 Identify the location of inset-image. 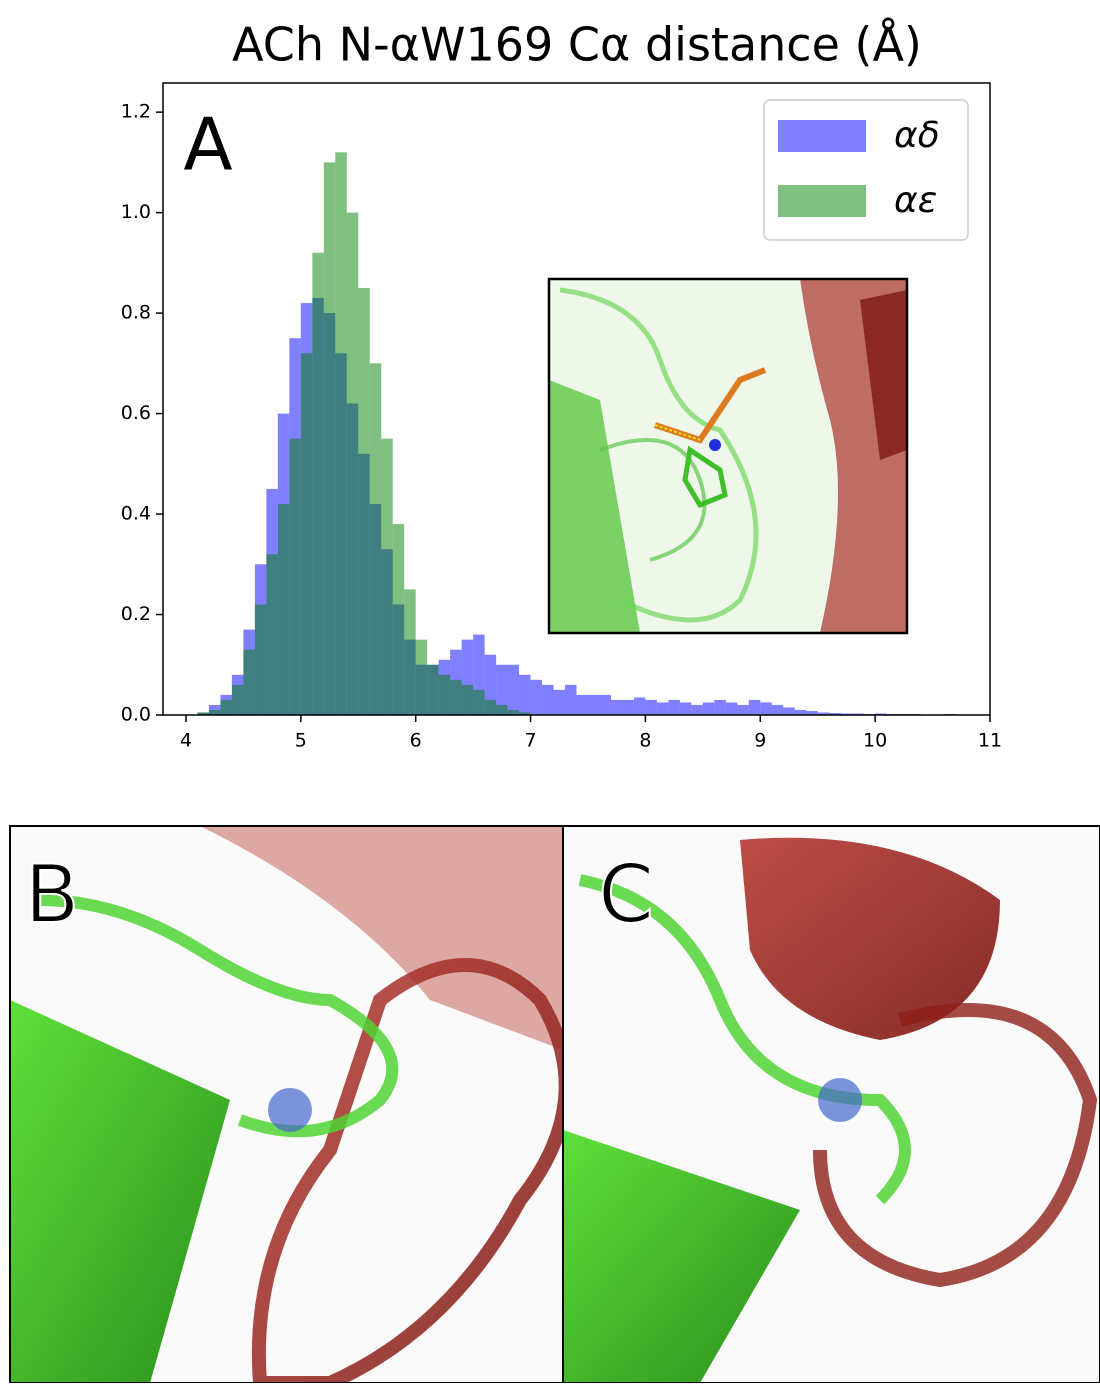
(728, 456).